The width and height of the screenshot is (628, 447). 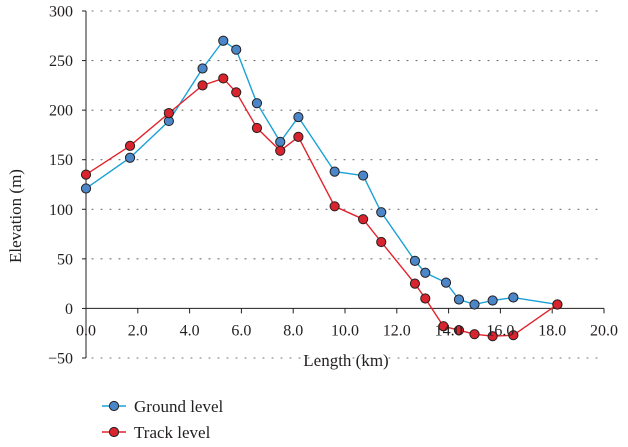 I want to click on x-tick-label: 6.0, so click(x=241, y=330).